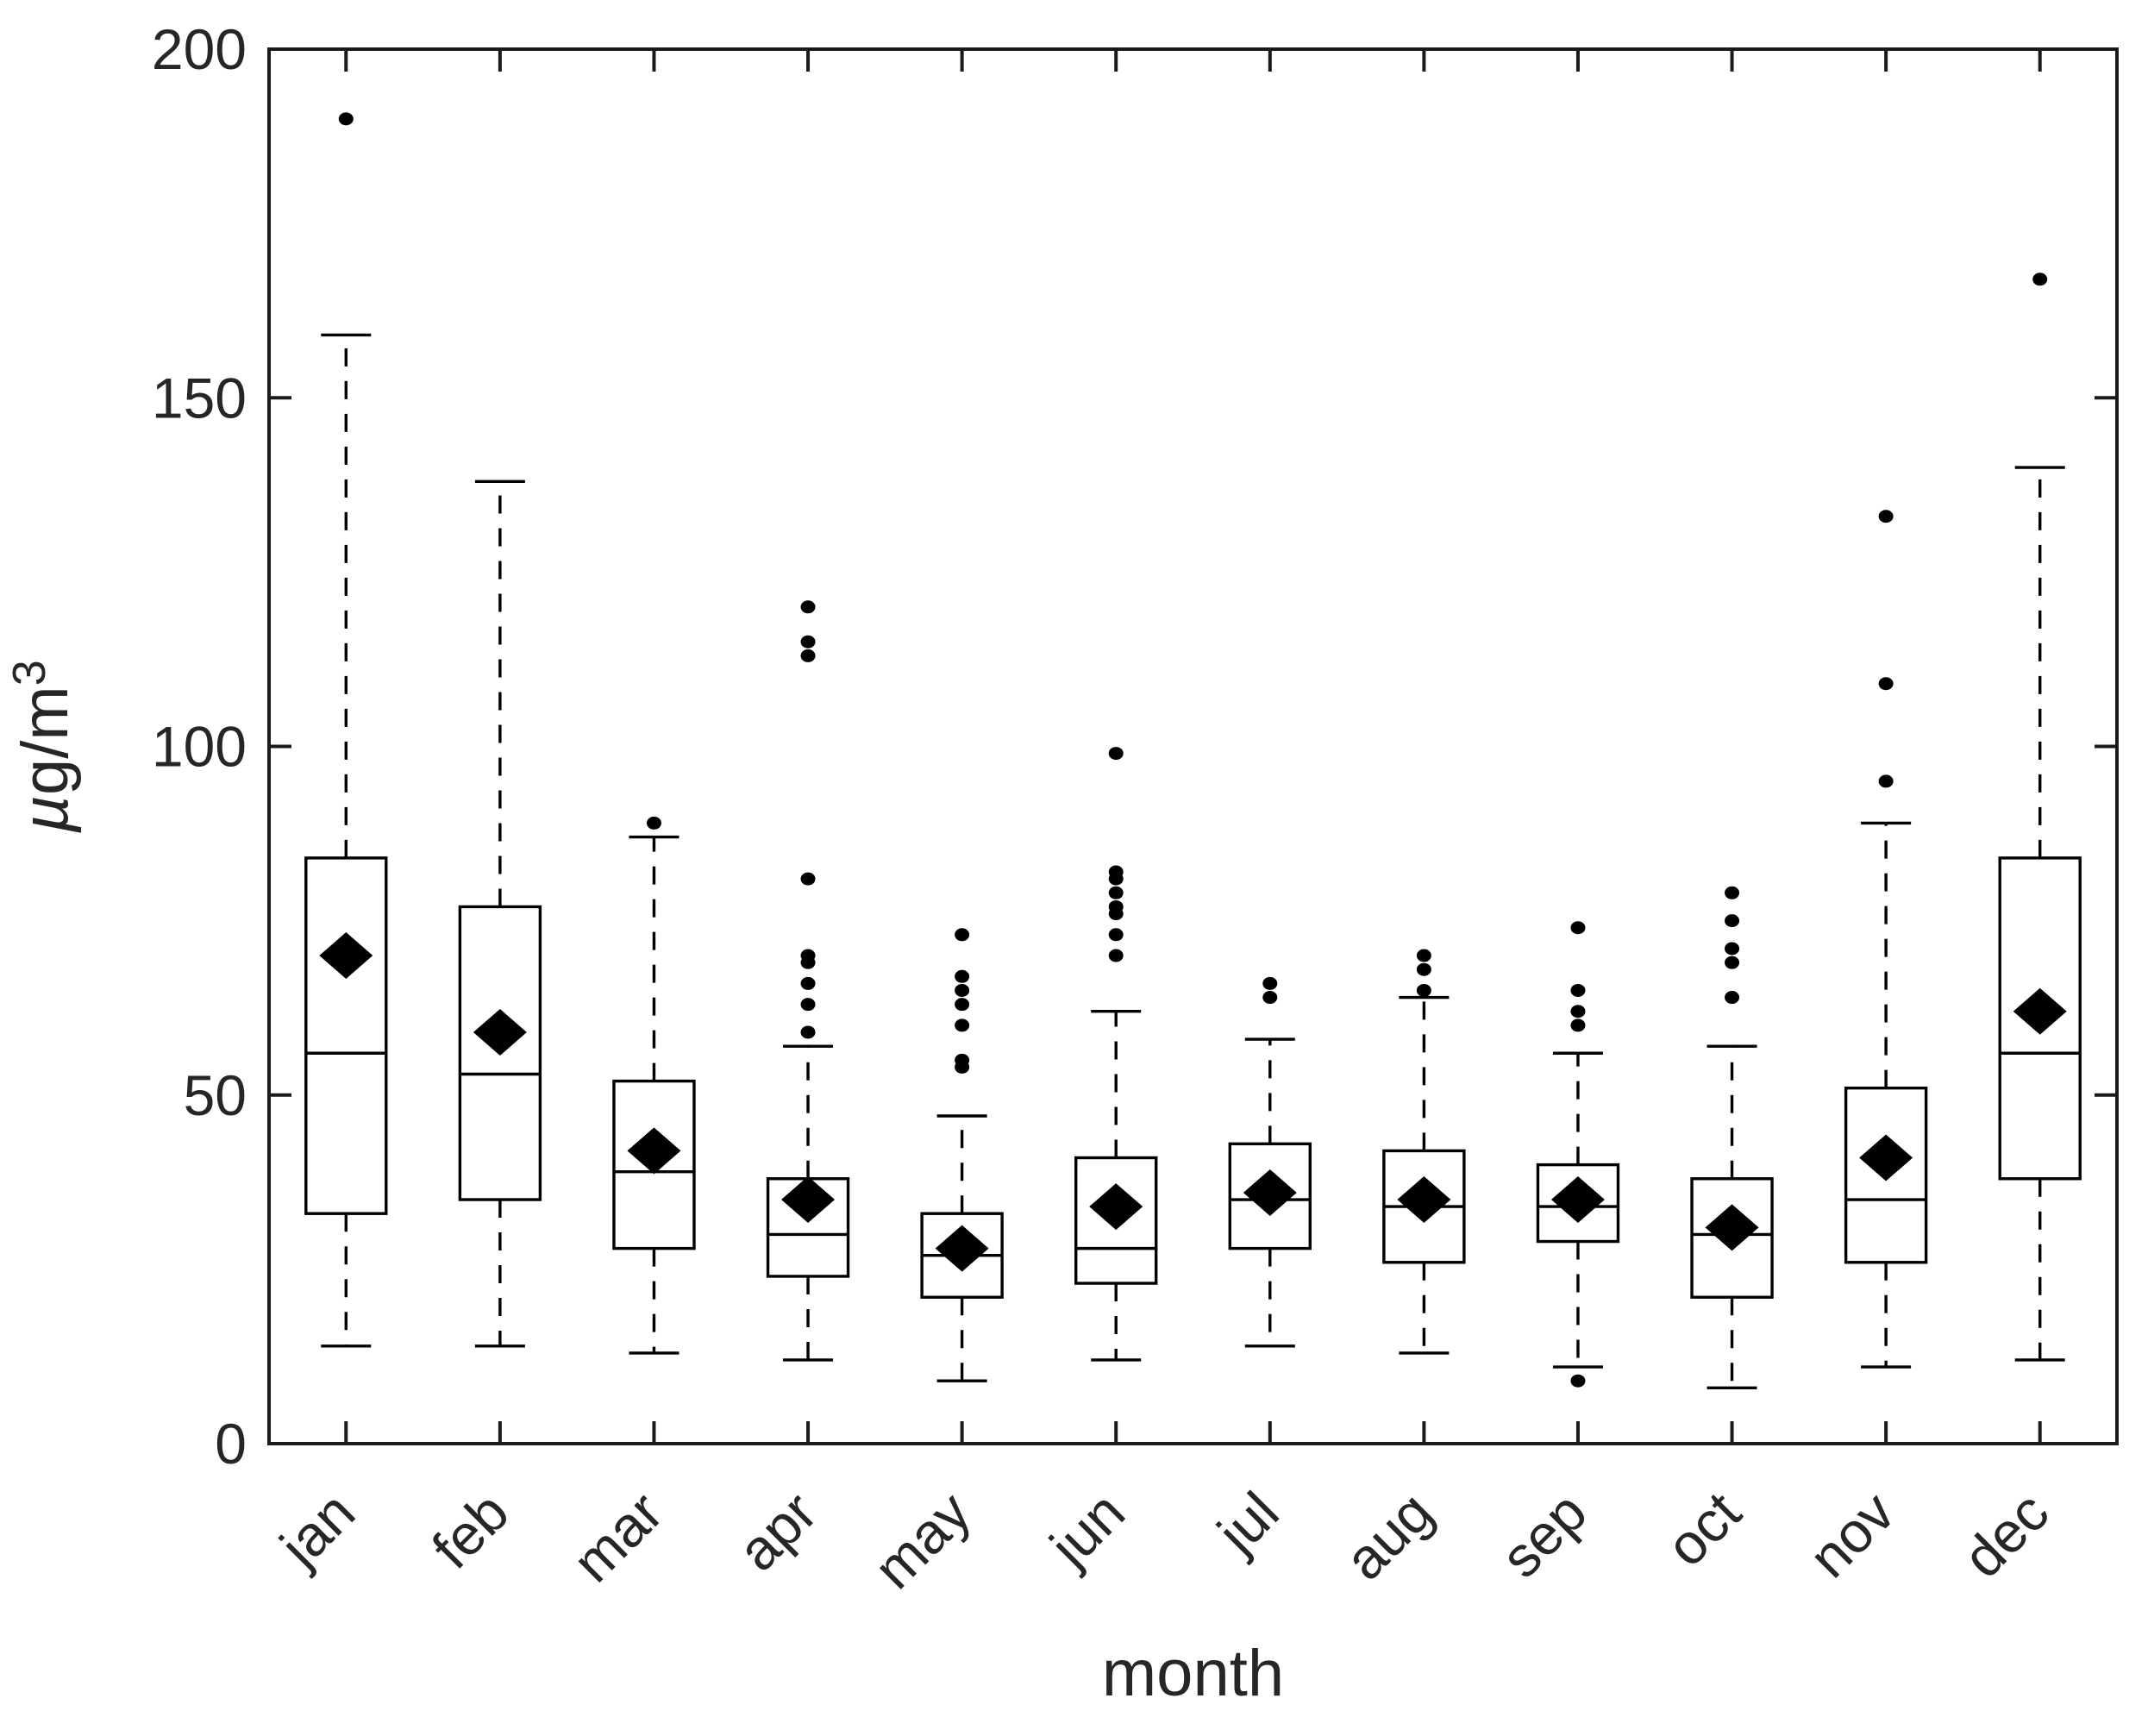  I want to click on outlier-dec, so click(2040, 279).